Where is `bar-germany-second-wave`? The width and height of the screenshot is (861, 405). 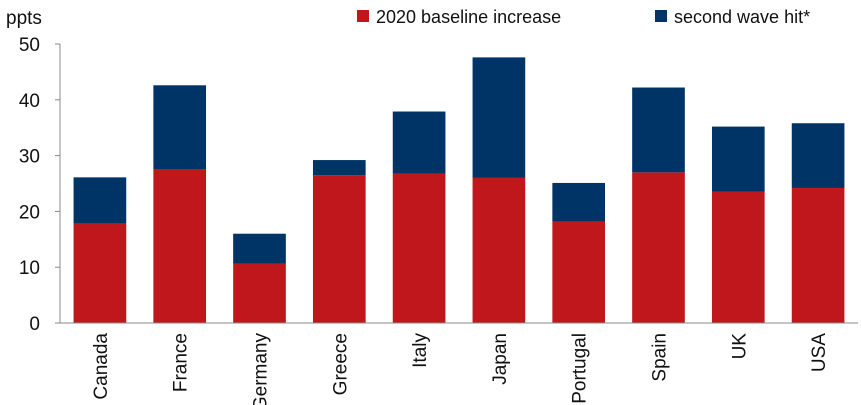
bar-germany-second-wave is located at coordinates (259, 248).